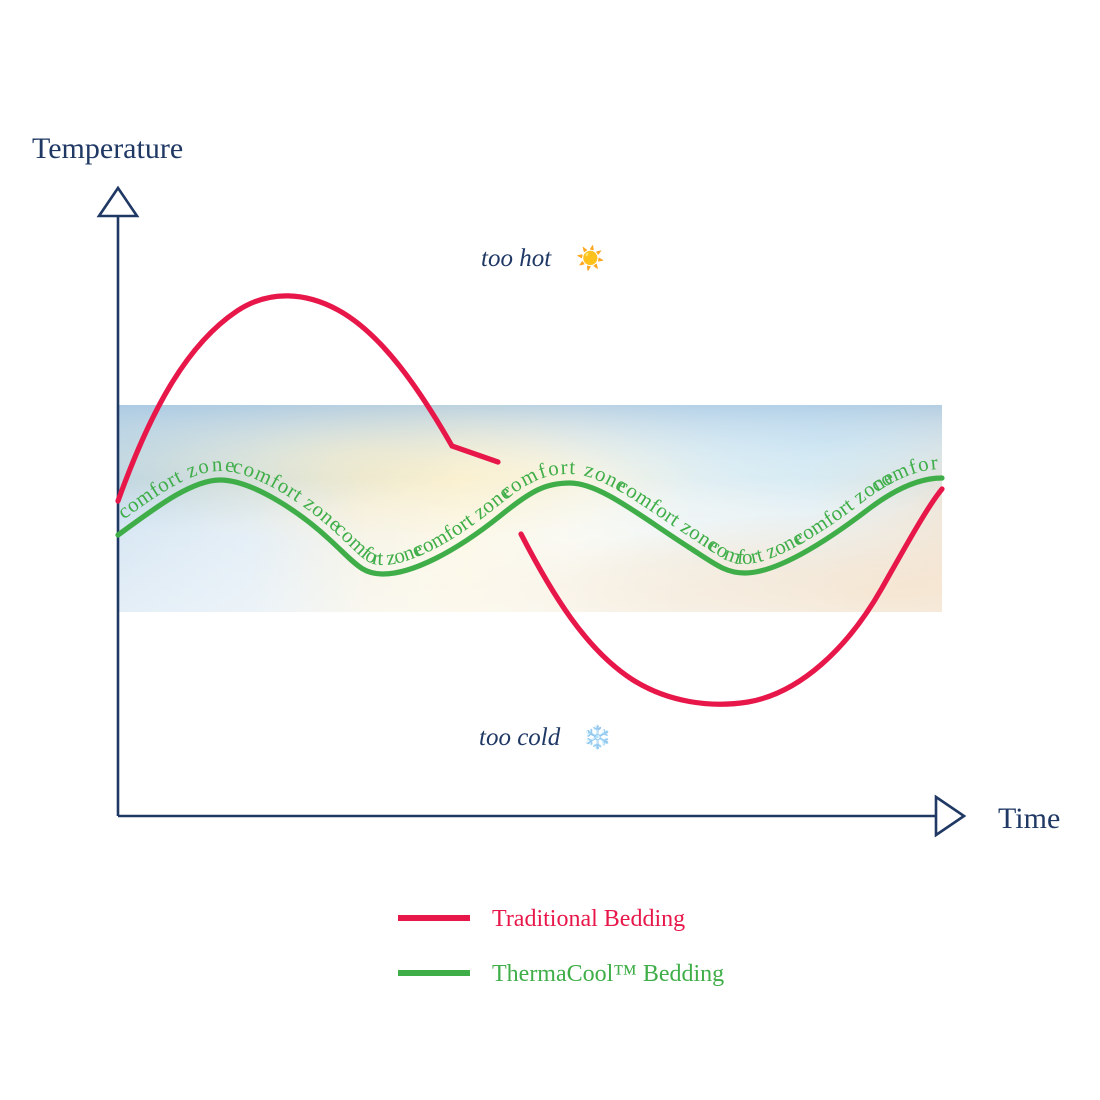 This screenshot has width=1100, height=1100. What do you see at coordinates (588, 919) in the screenshot?
I see `legend-label-traditional: Traditional Bedding` at bounding box center [588, 919].